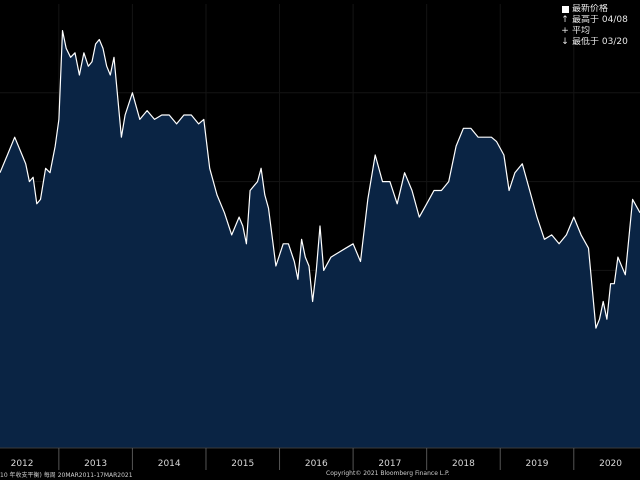 This screenshot has height=480, width=640. Describe the element at coordinates (388, 473) in the screenshot. I see `footer-copyright: Copyright© 2021 Bloomberg Finance L.P.` at that location.